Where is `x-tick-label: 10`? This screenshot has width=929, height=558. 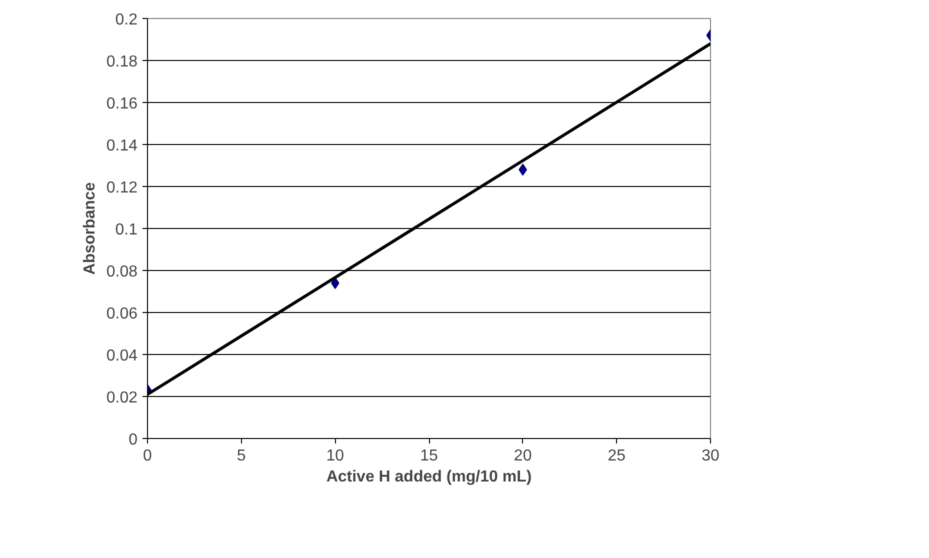 x-tick-label: 10 is located at coordinates (335, 456).